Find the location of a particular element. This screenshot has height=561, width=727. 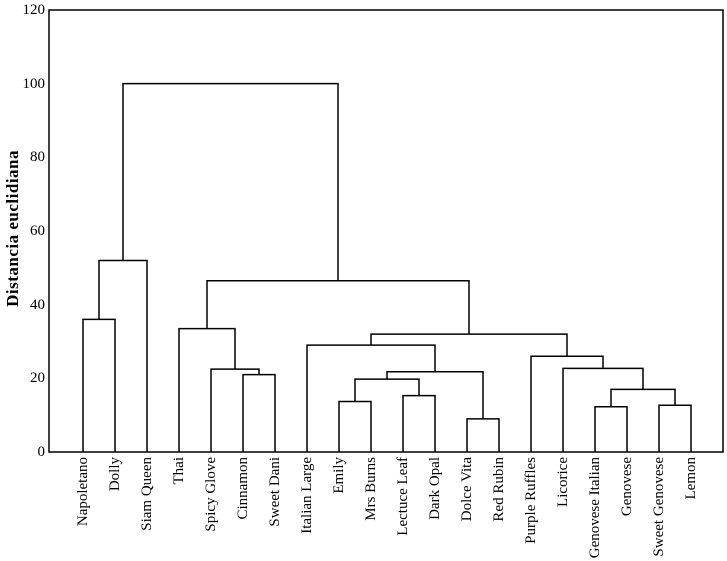

leaf-label: Siam Queen is located at coordinates (147, 494).